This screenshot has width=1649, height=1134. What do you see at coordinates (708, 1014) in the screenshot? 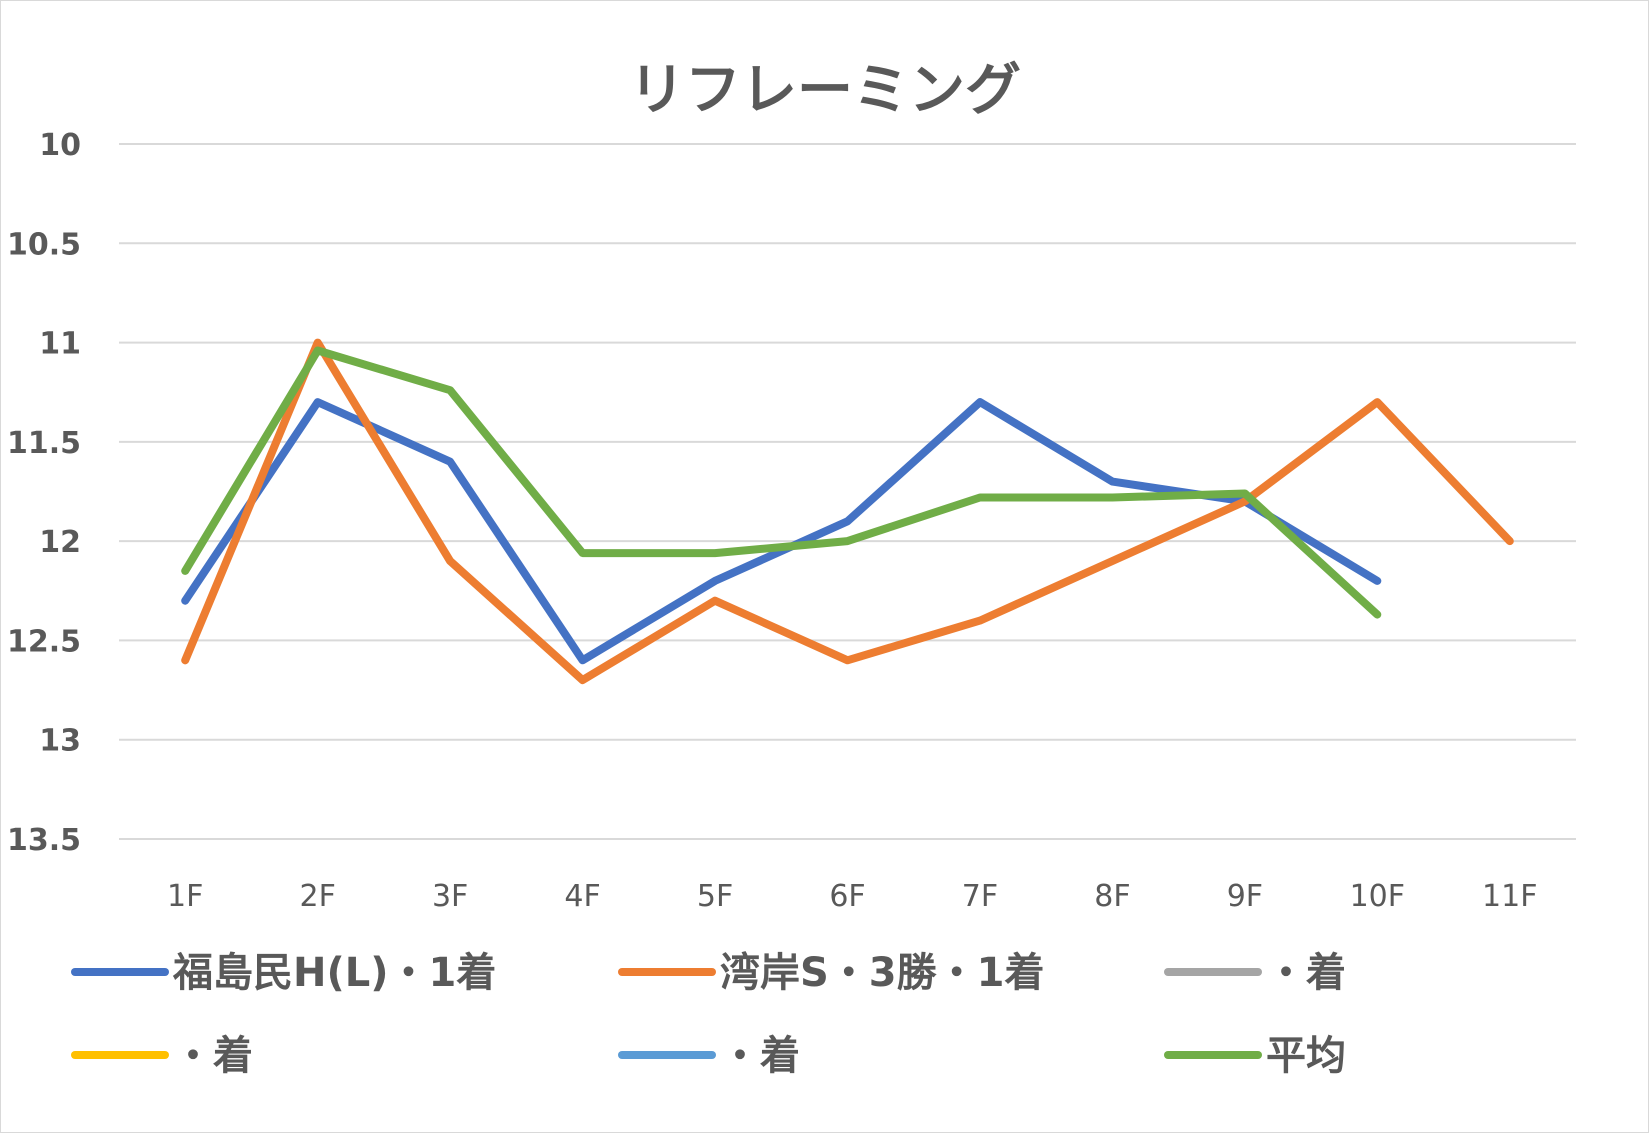
I see `legend: 福島民H(L)・1着 湾岸S・3勝・1着 ・着・着 ・着 平均` at bounding box center [708, 1014].